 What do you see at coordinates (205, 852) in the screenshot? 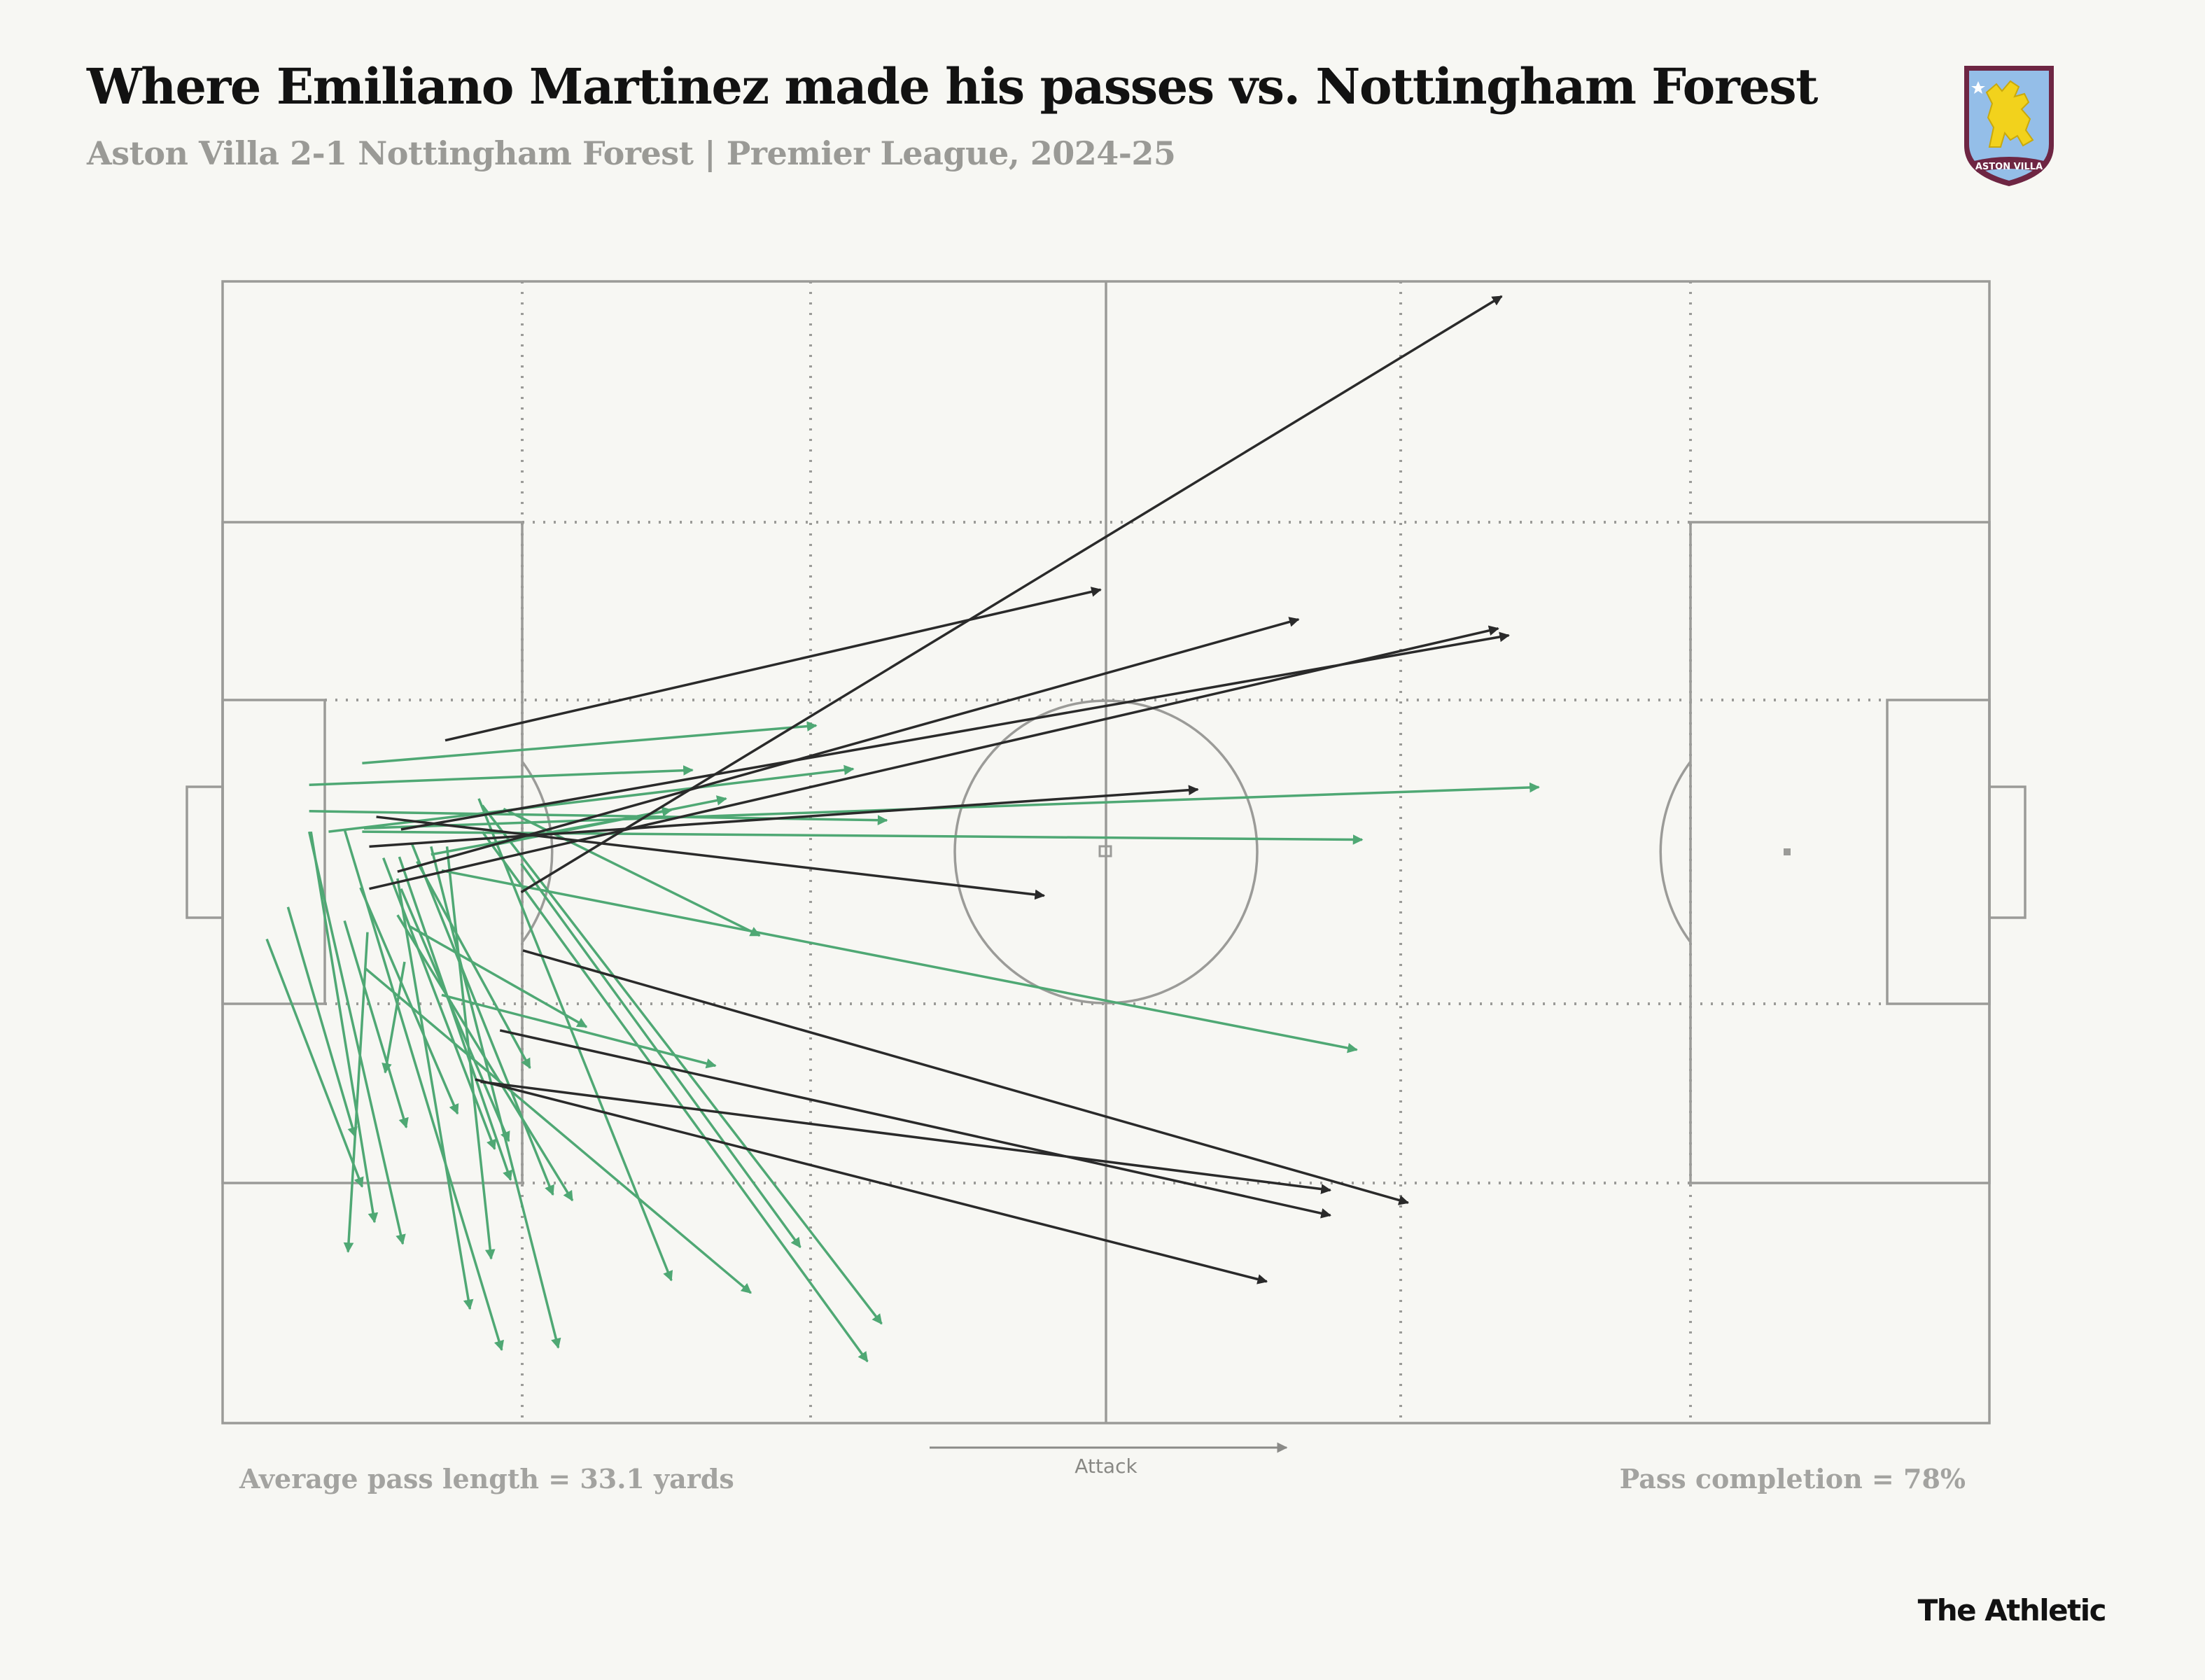
I see `left-goal` at bounding box center [205, 852].